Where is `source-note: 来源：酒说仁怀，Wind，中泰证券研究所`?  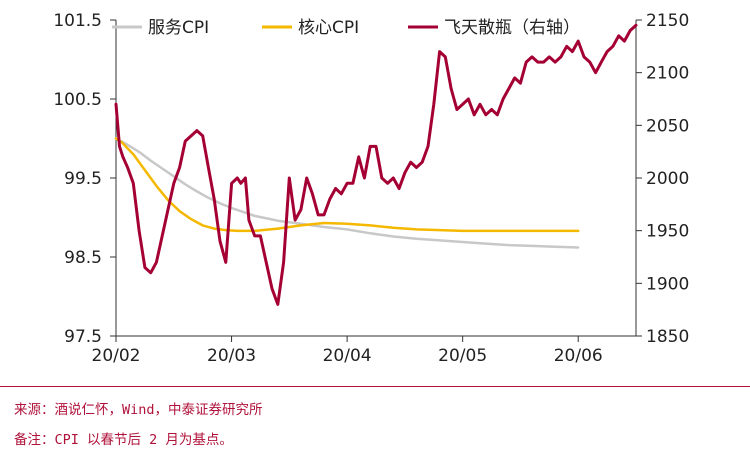 source-note: 来源：酒说仁怀，Wind，中泰证券研究所 is located at coordinates (138, 410).